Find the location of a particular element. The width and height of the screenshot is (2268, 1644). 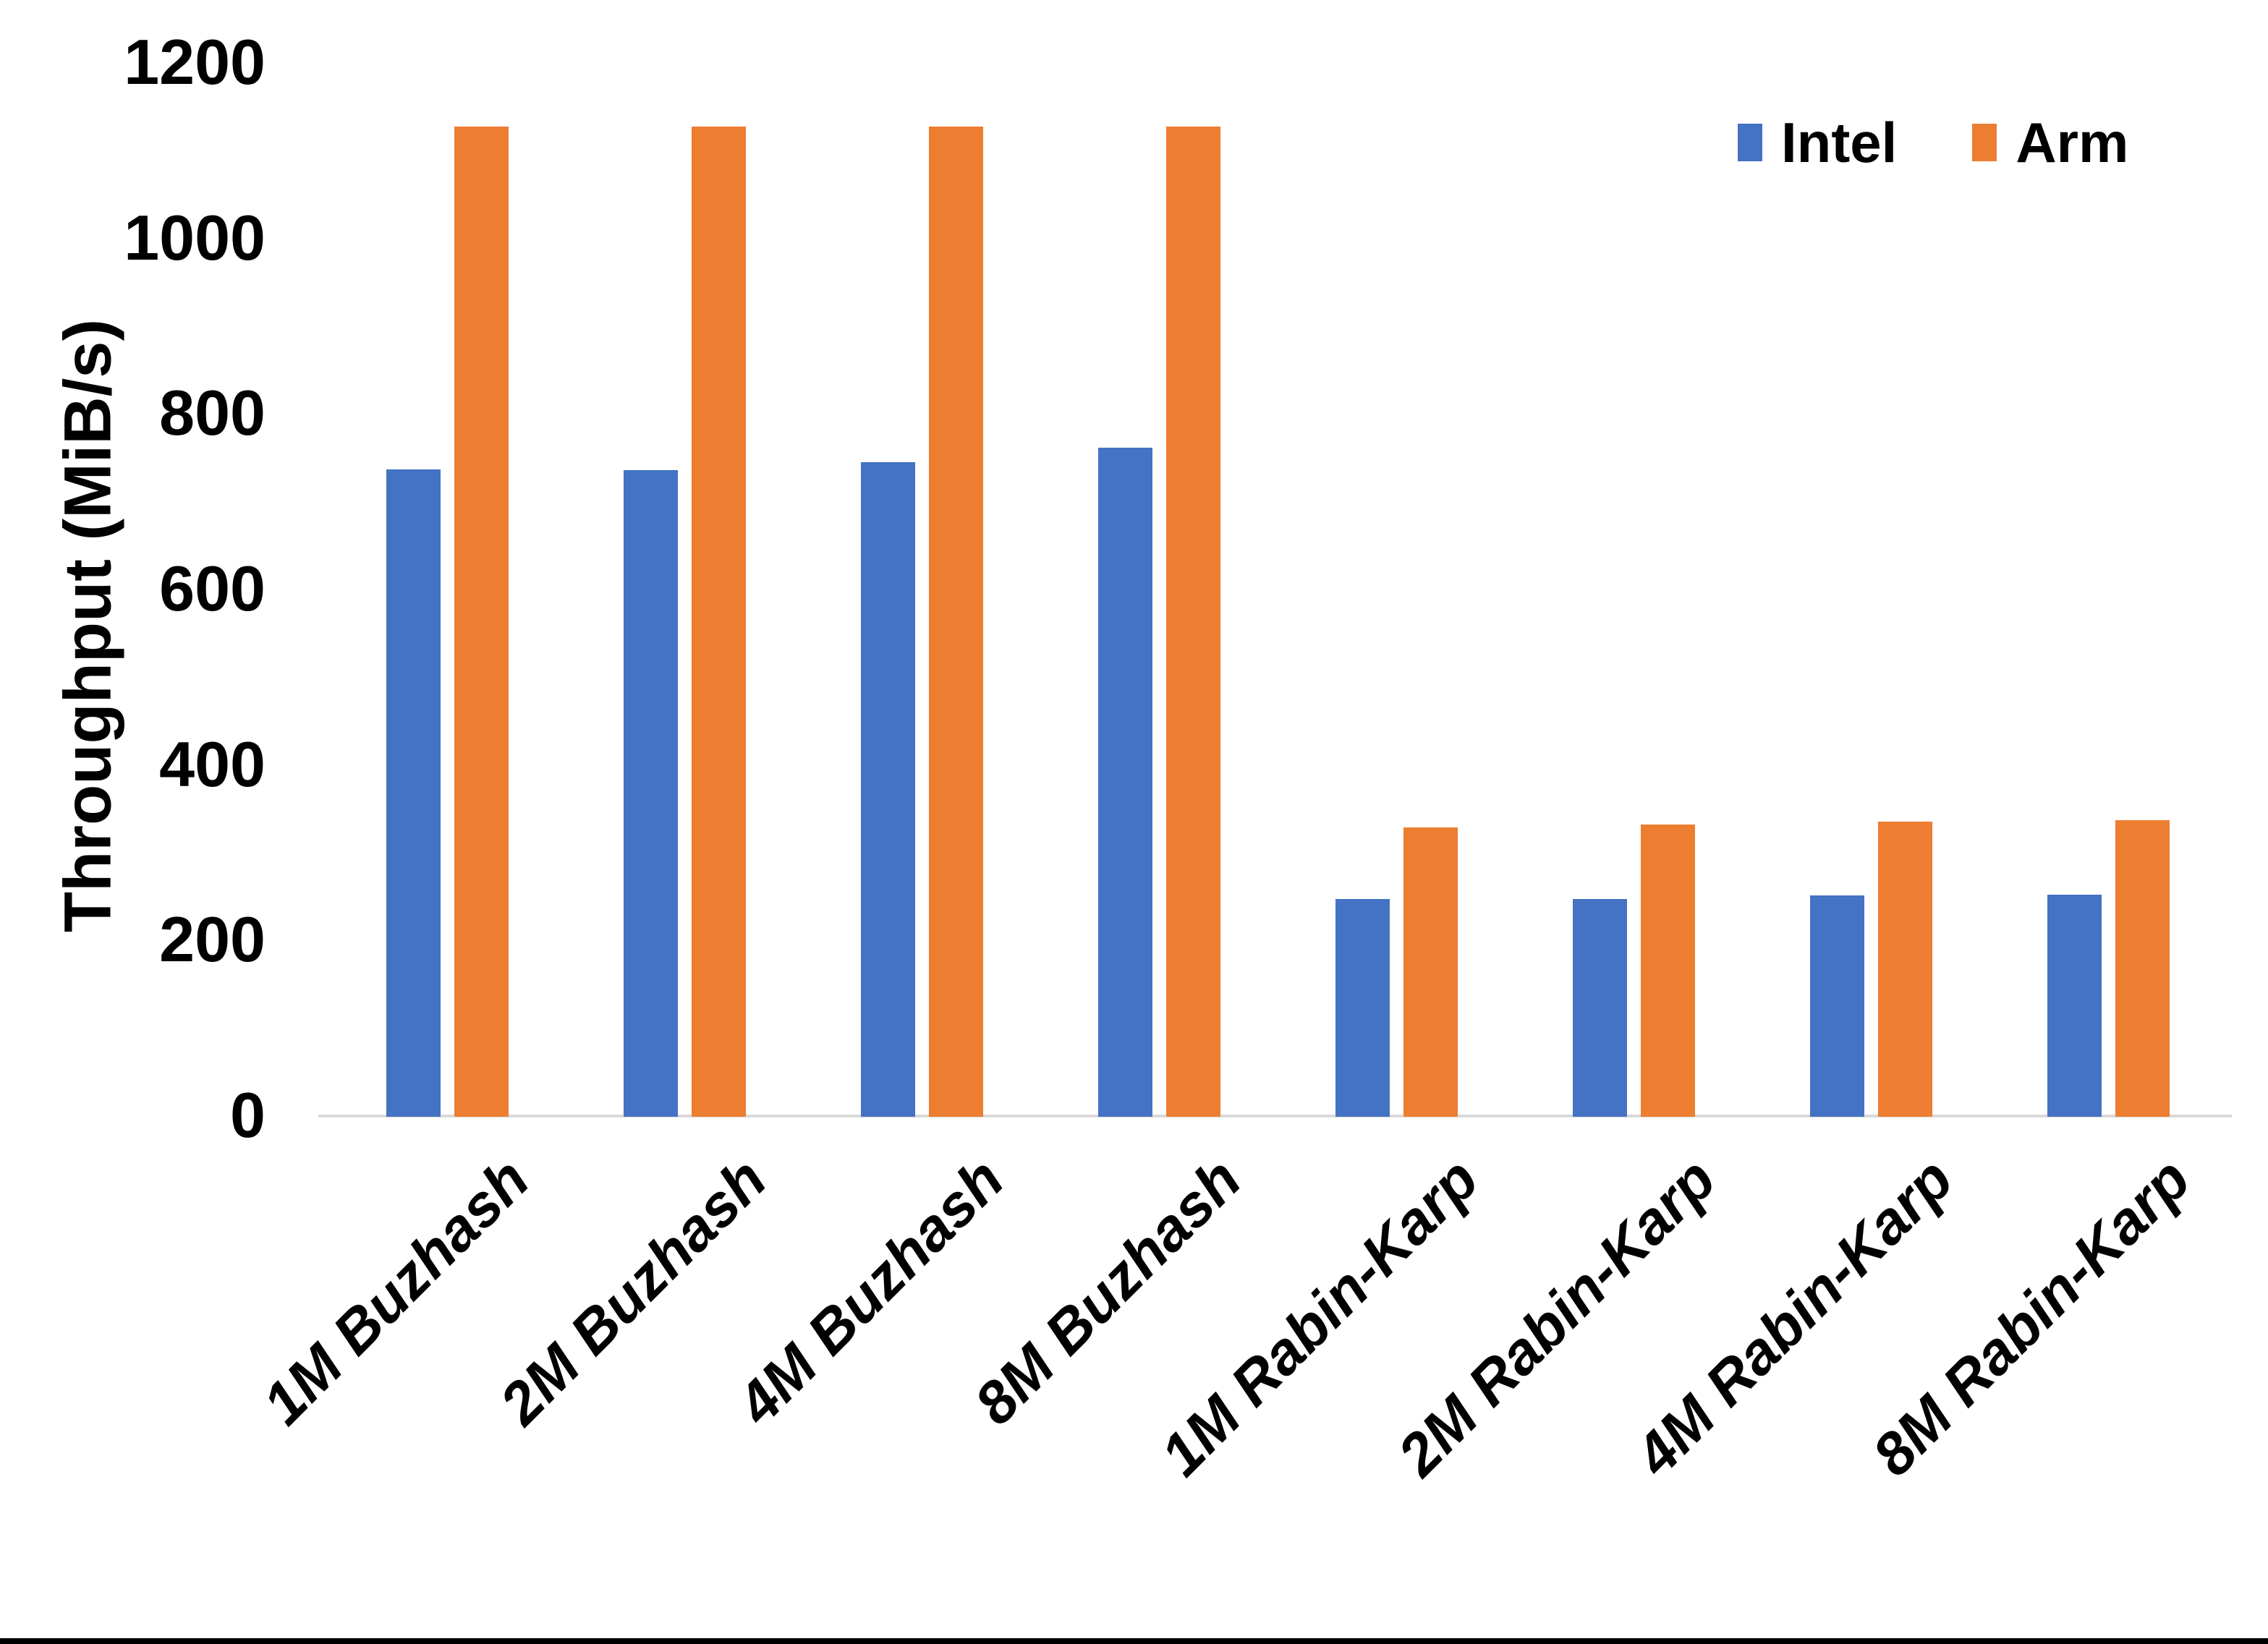

bar-intel-1m-rabin-karp is located at coordinates (1362, 1008).